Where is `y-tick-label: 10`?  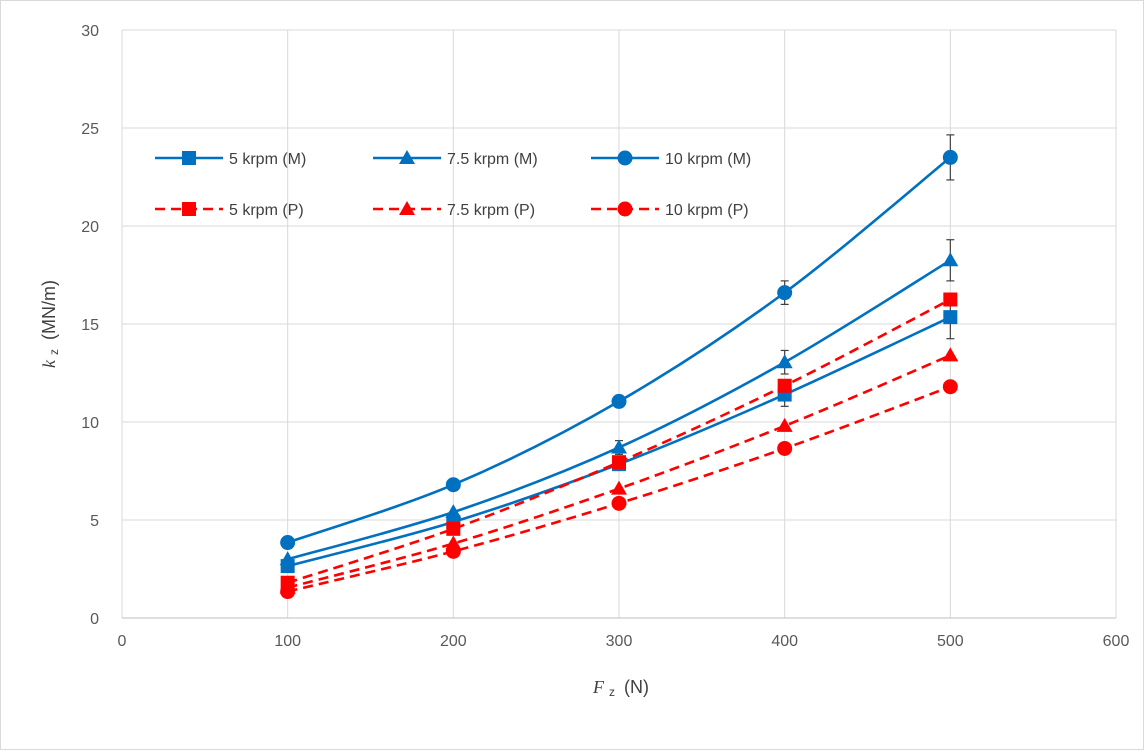
y-tick-label: 10 is located at coordinates (90, 423).